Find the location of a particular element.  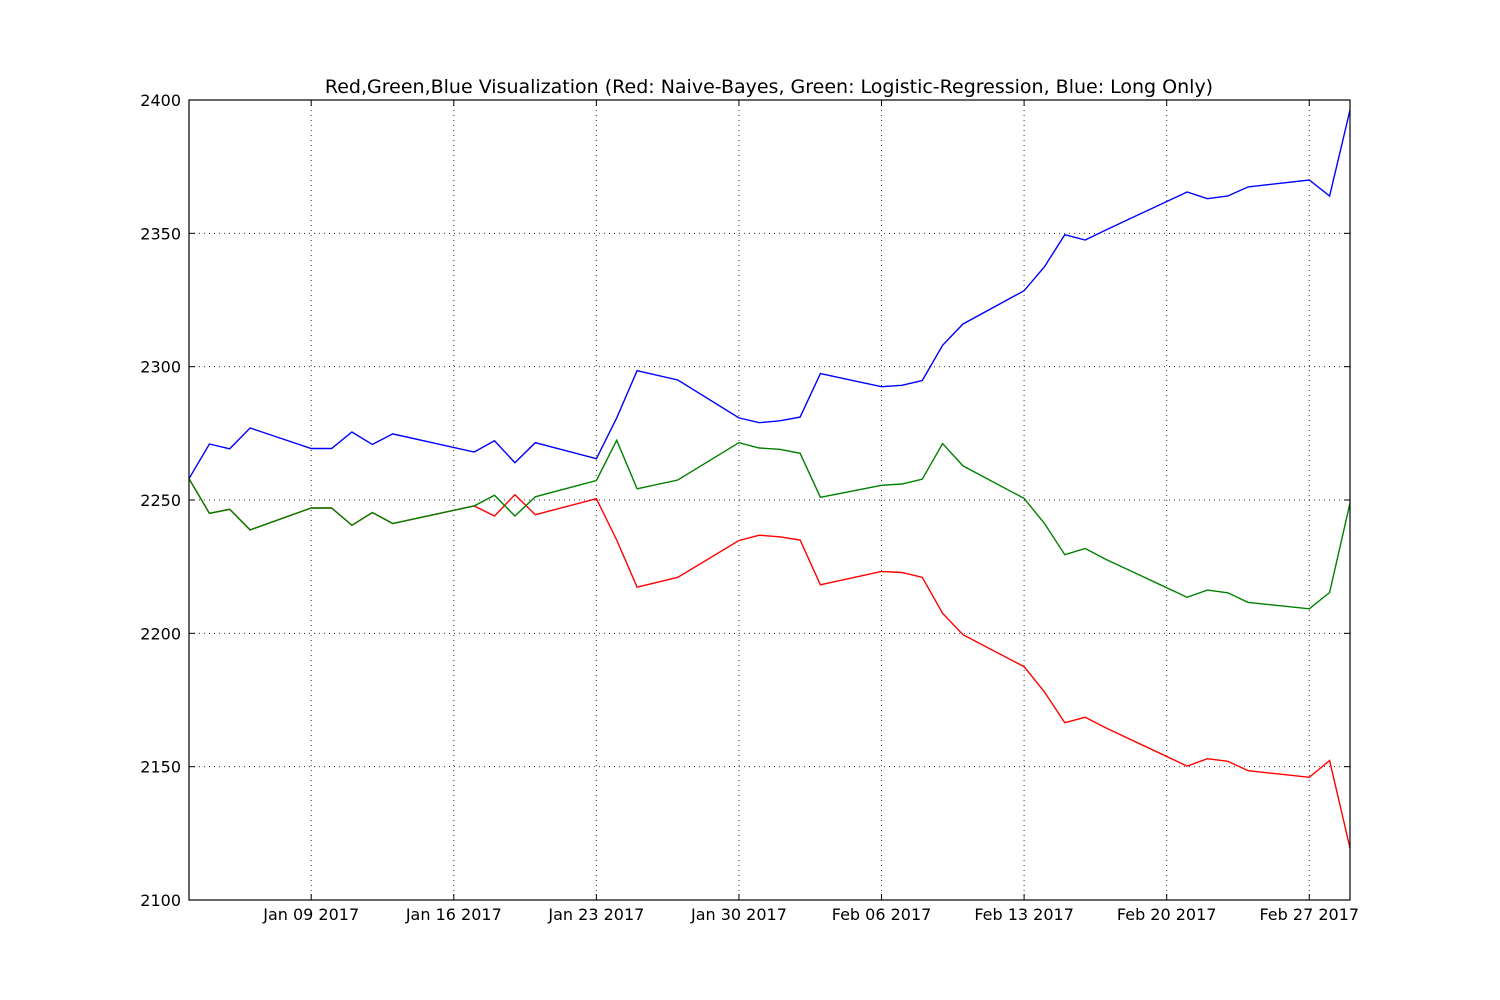

ytick-label: 2150 is located at coordinates (160, 767).